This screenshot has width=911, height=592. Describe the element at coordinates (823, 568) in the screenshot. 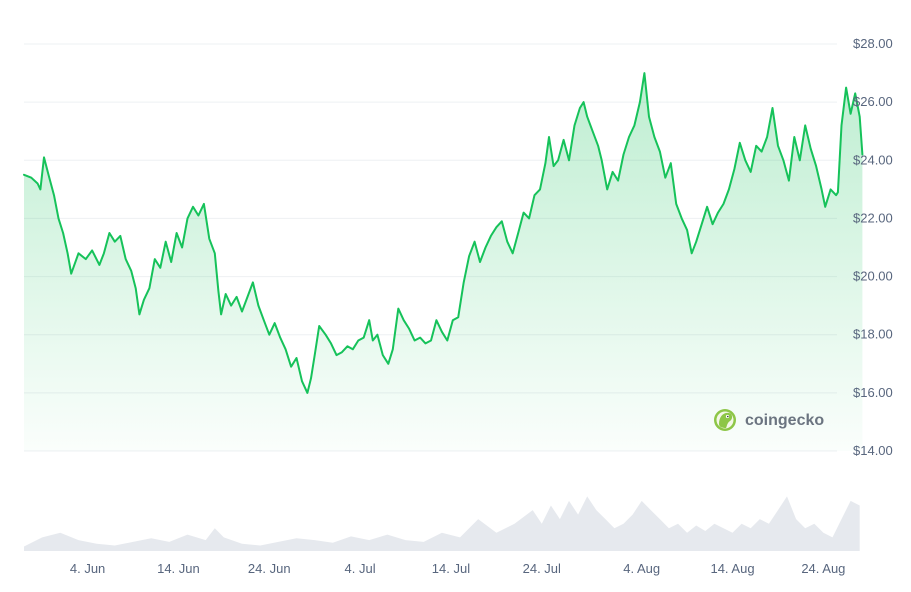

I see `x-tick-label: 24. Aug` at that location.